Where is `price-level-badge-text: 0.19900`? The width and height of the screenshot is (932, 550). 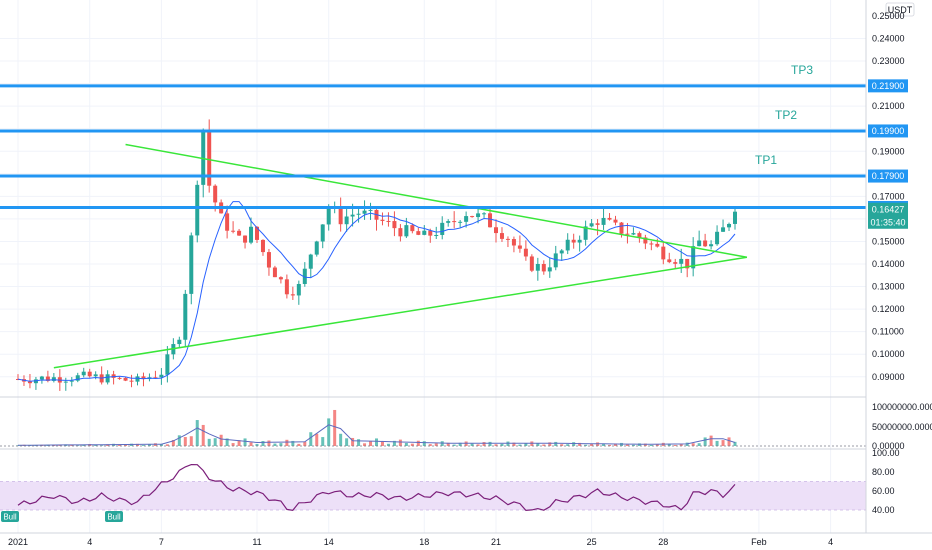 price-level-badge-text: 0.19900 is located at coordinates (888, 131).